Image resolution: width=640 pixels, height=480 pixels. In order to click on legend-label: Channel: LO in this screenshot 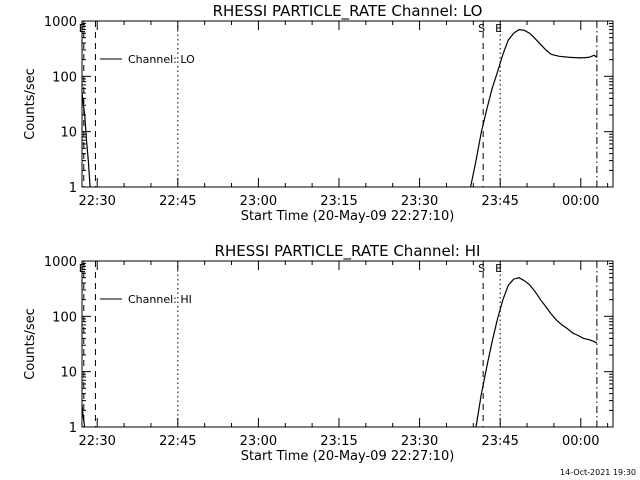, I will do `click(161, 59)`.